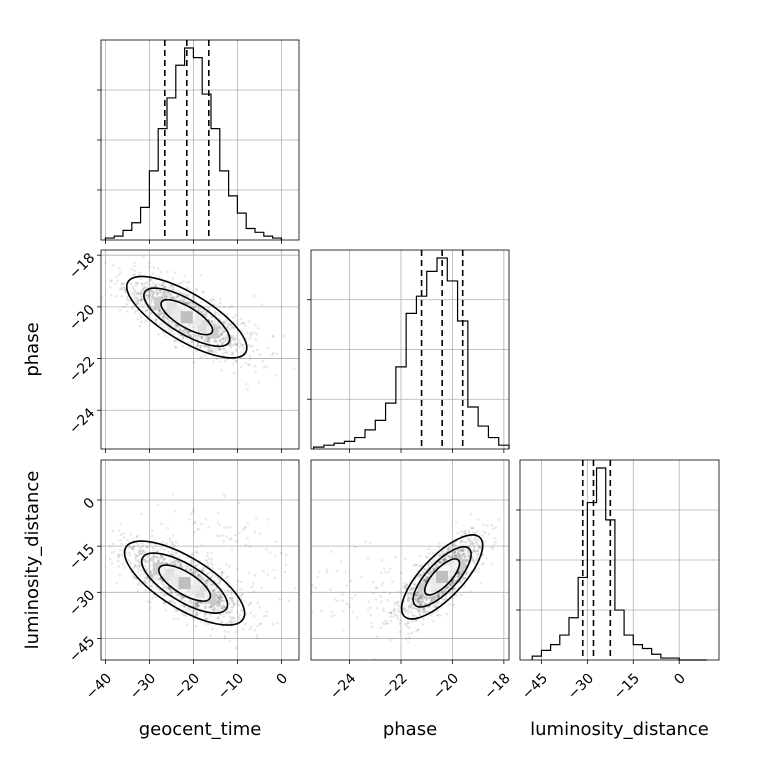 The width and height of the screenshot is (760, 760). Describe the element at coordinates (619, 729) in the screenshot. I see `x-axis-label-luminosity_distance: luminosity_distance` at that location.